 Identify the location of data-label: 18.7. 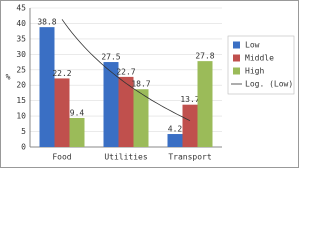
(140, 84).